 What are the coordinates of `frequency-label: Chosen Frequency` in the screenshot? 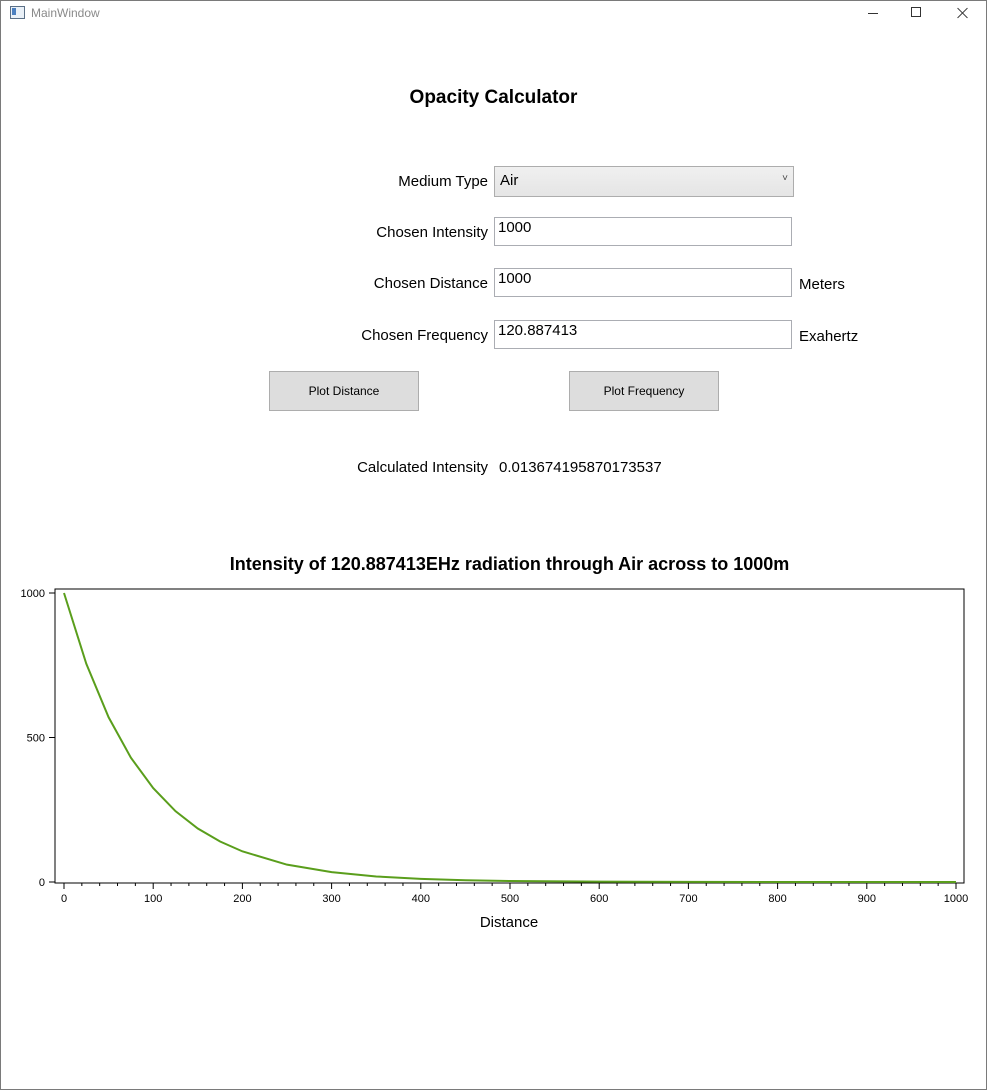 It's located at (424, 335).